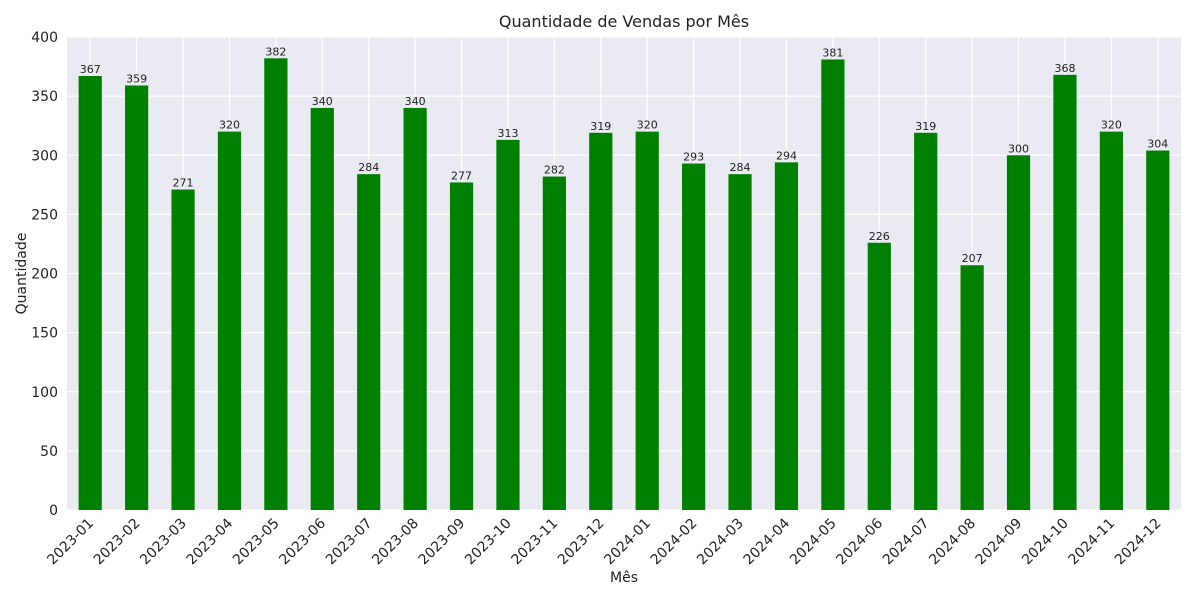 This screenshot has height=600, width=1200. I want to click on x-tick-label: 2024-09, so click(999, 542).